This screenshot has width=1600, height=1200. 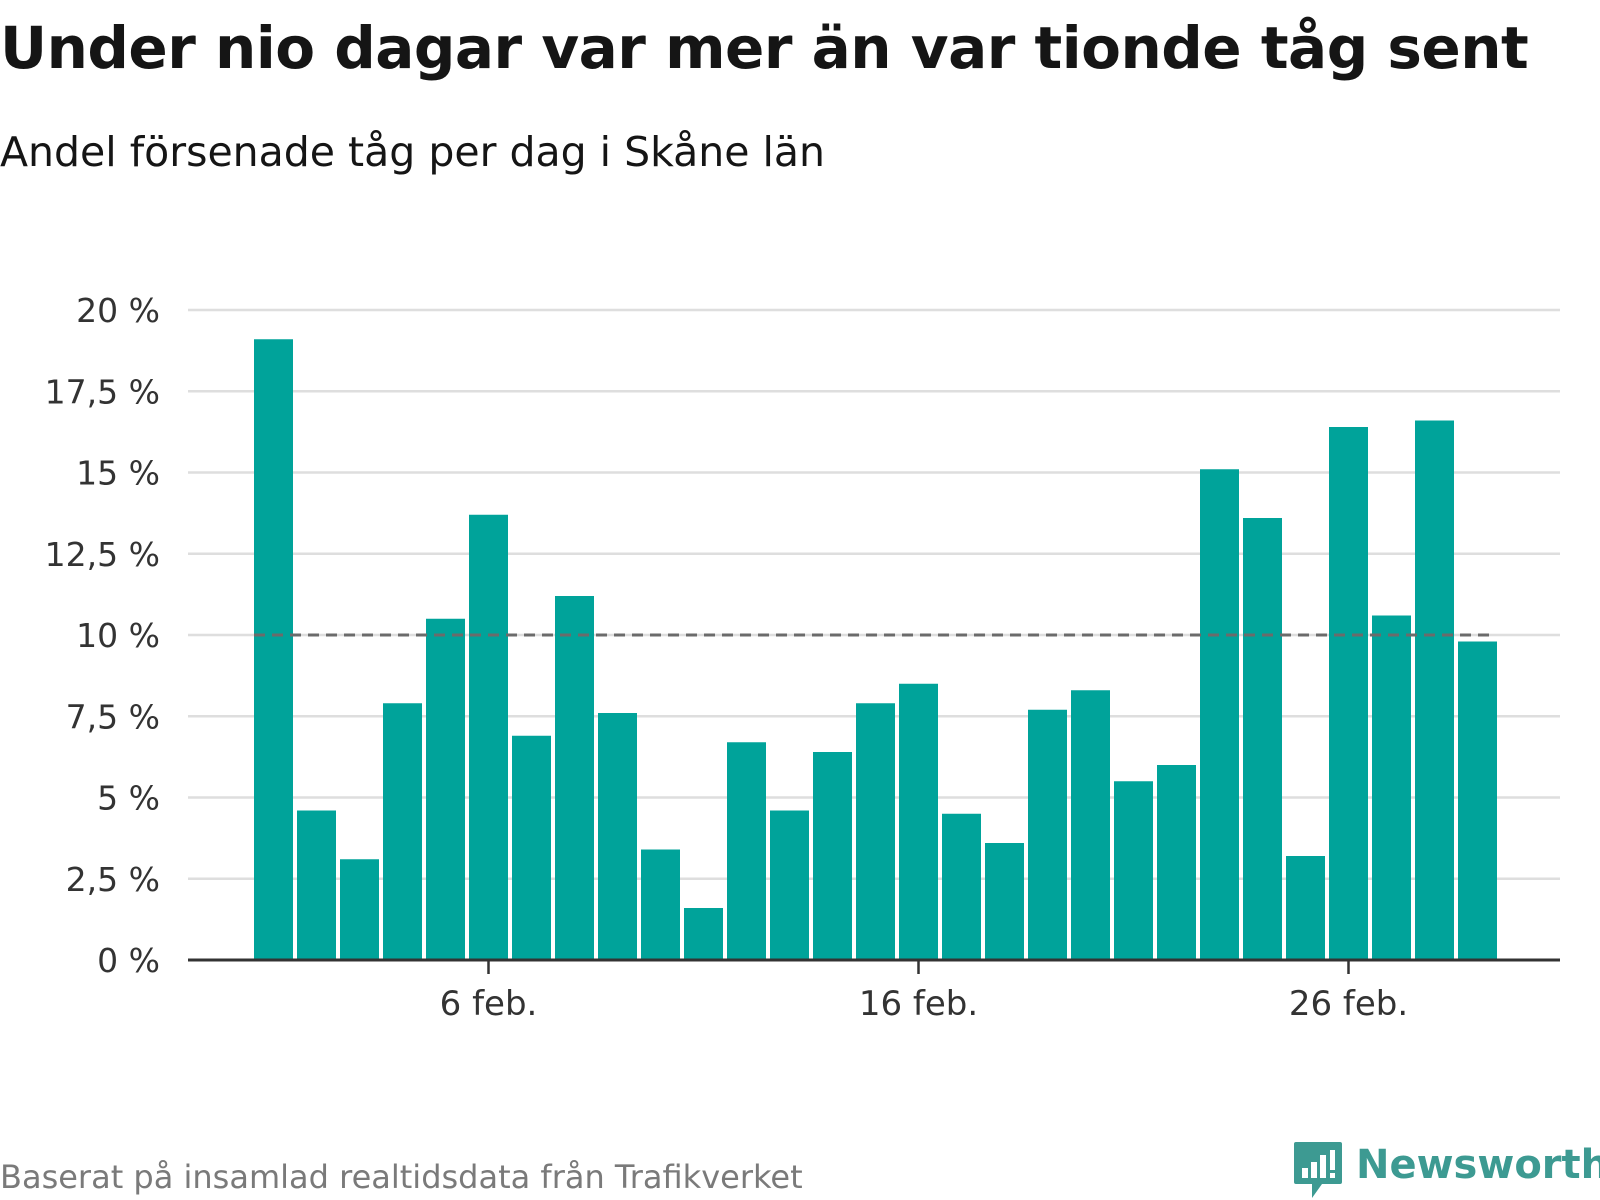 What do you see at coordinates (1318, 1170) in the screenshot?
I see `newsworthy-chat-chart-icon` at bounding box center [1318, 1170].